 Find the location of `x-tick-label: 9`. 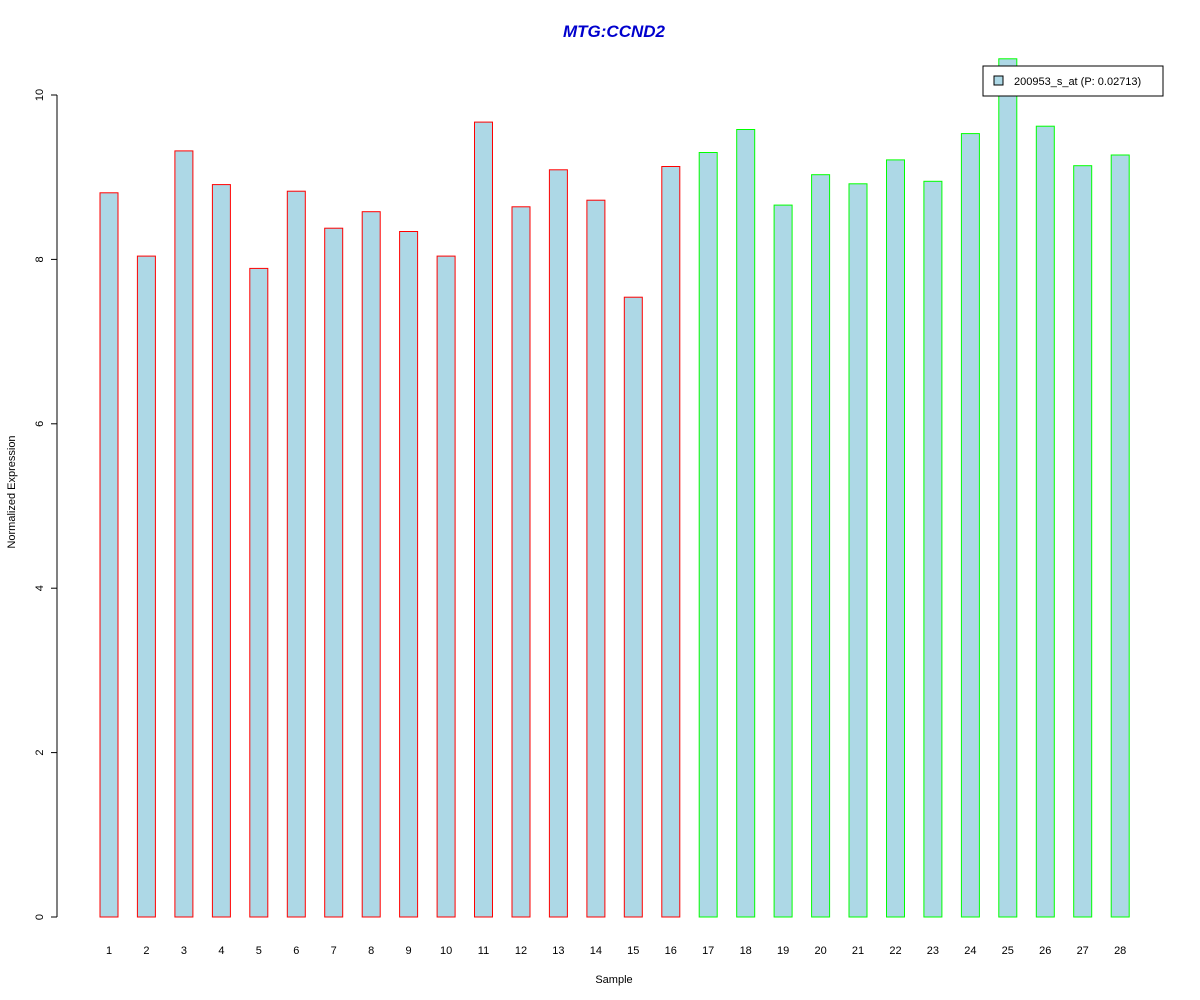

x-tick-label: 9 is located at coordinates (409, 951).